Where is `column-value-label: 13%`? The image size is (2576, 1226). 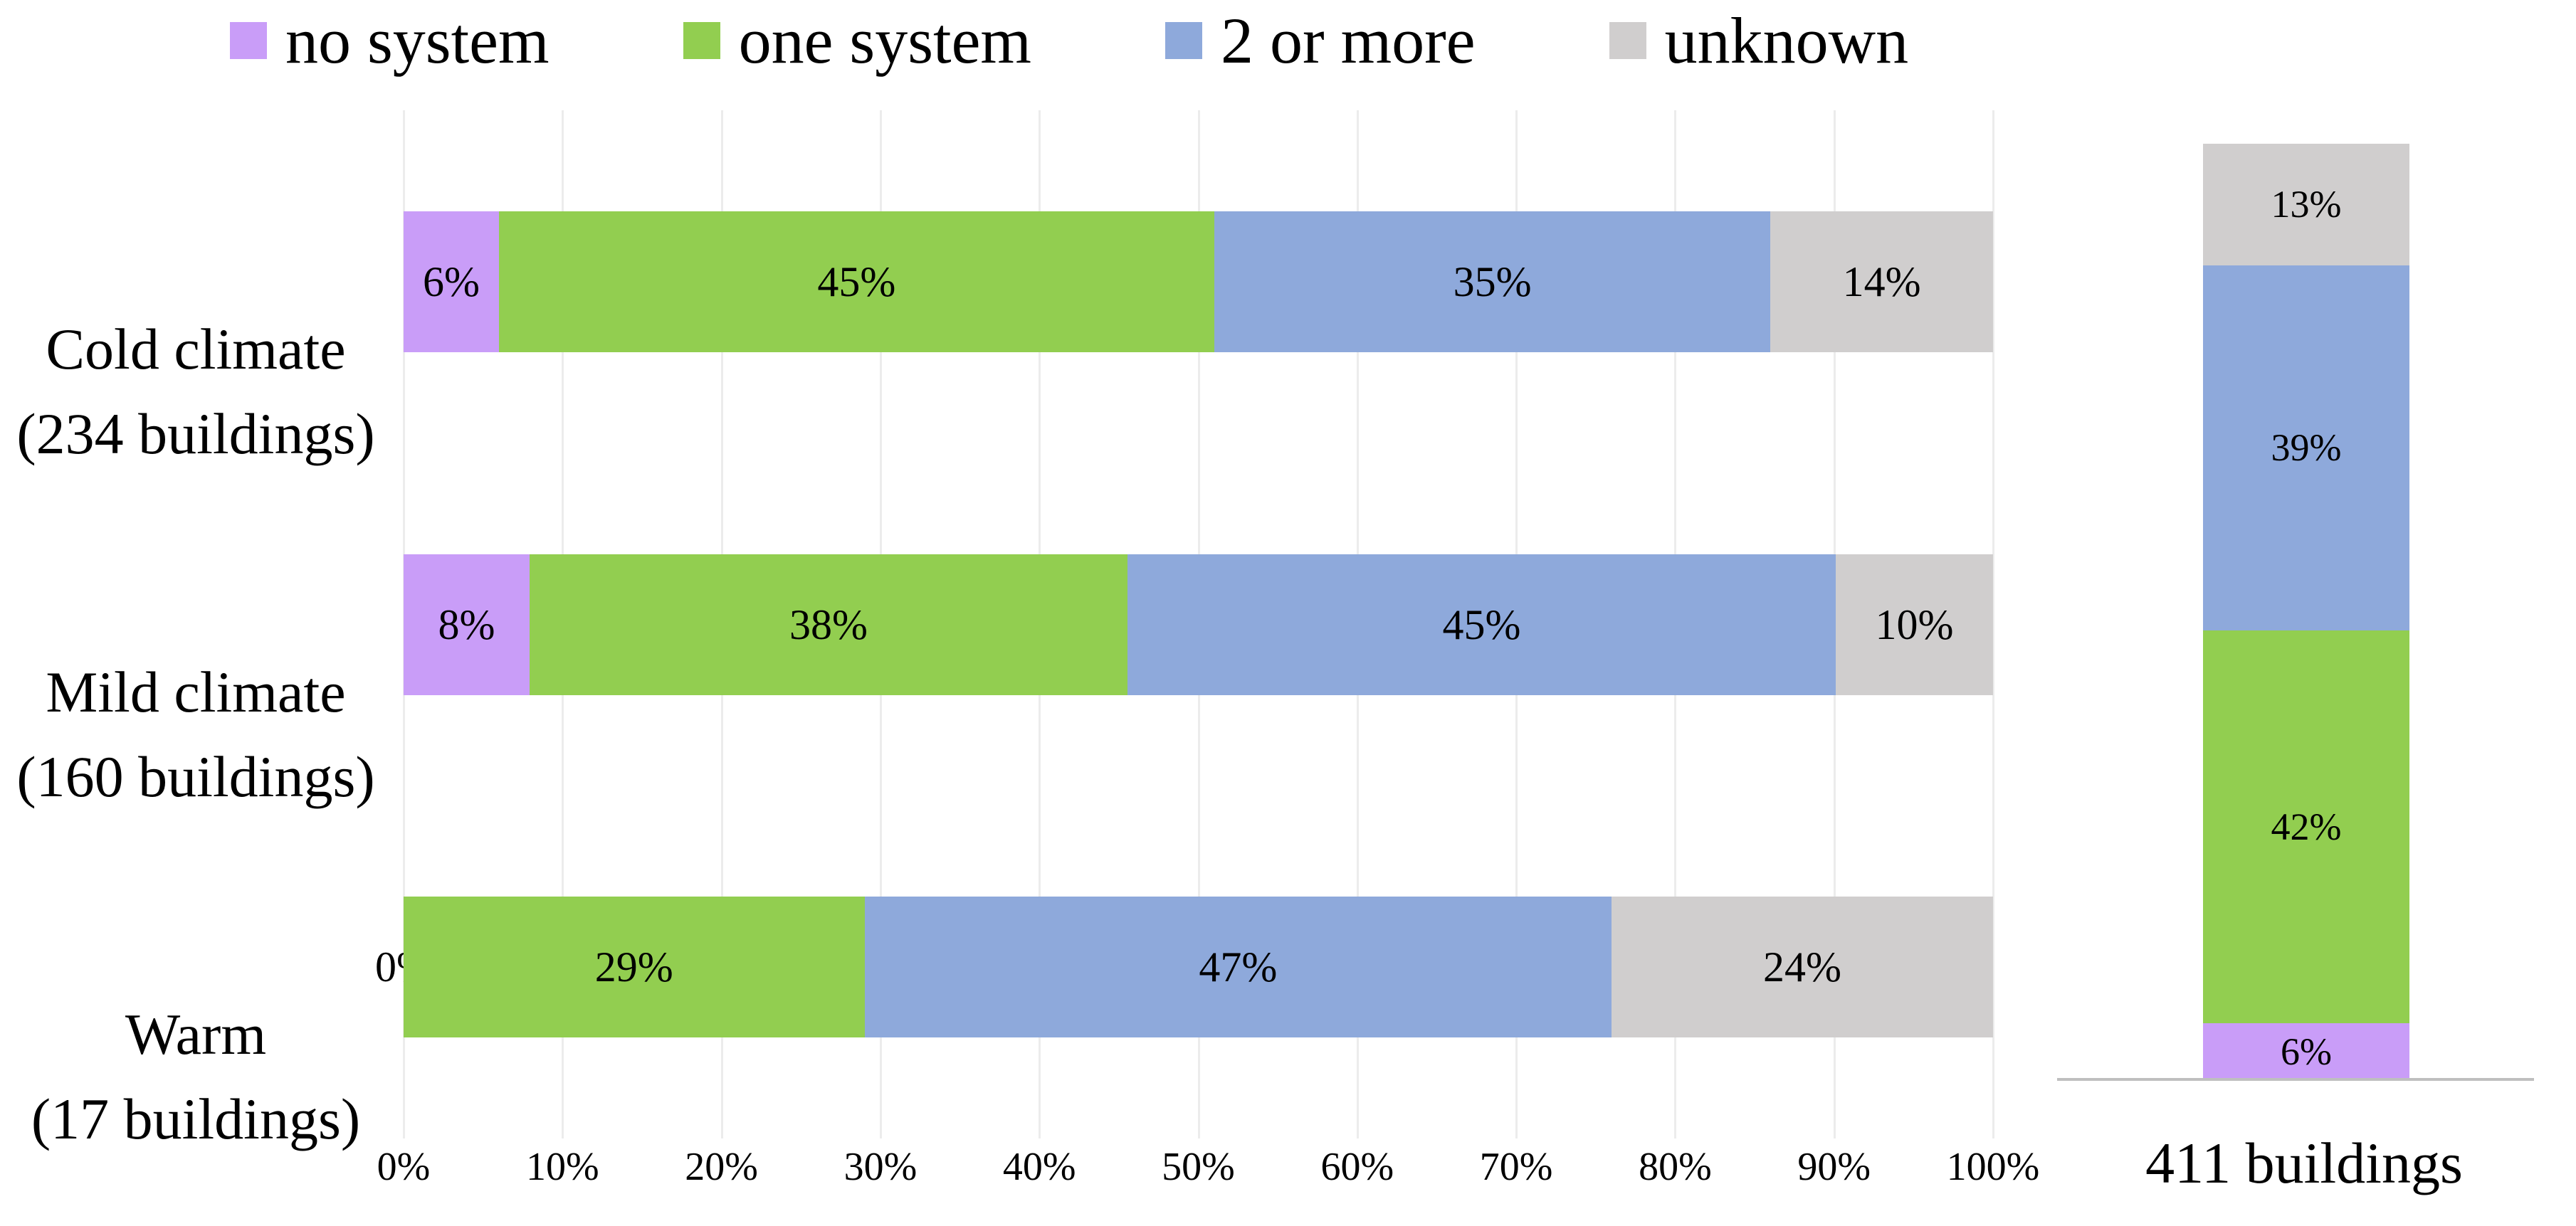
column-value-label: 13% is located at coordinates (2306, 204).